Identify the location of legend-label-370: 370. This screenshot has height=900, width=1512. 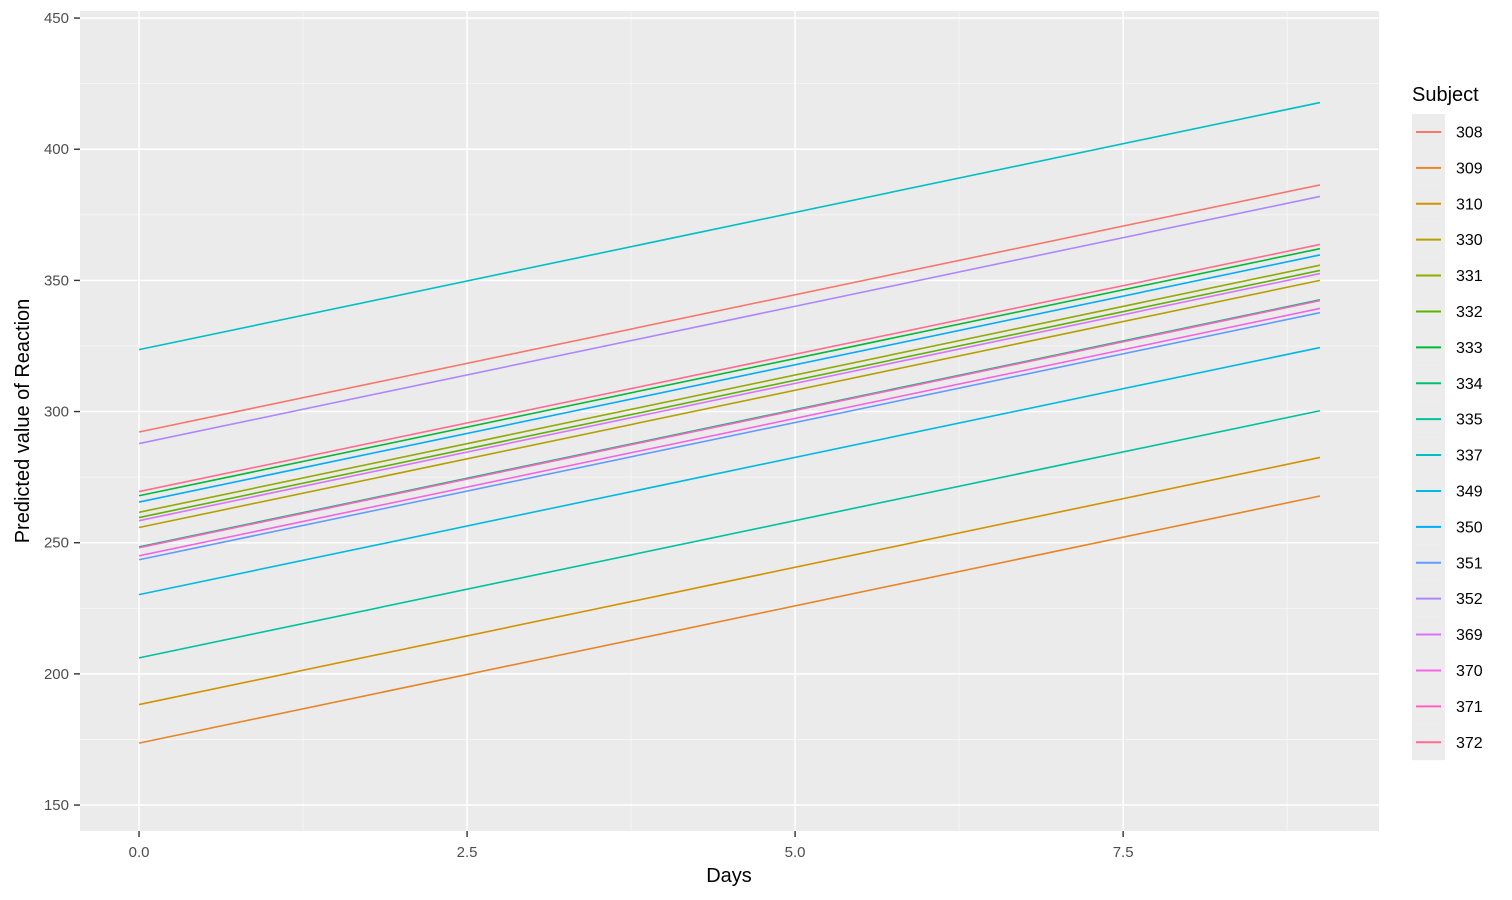
(1469, 671).